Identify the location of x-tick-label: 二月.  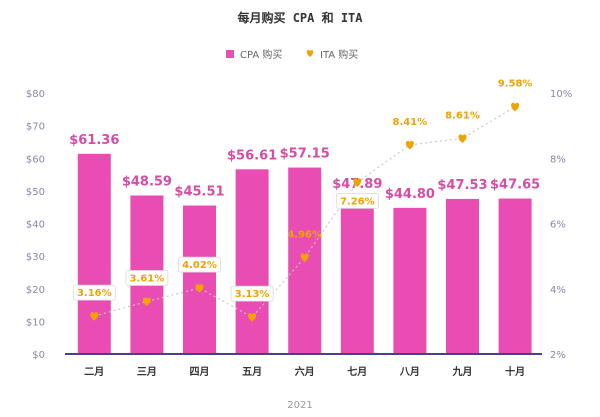
(94, 372).